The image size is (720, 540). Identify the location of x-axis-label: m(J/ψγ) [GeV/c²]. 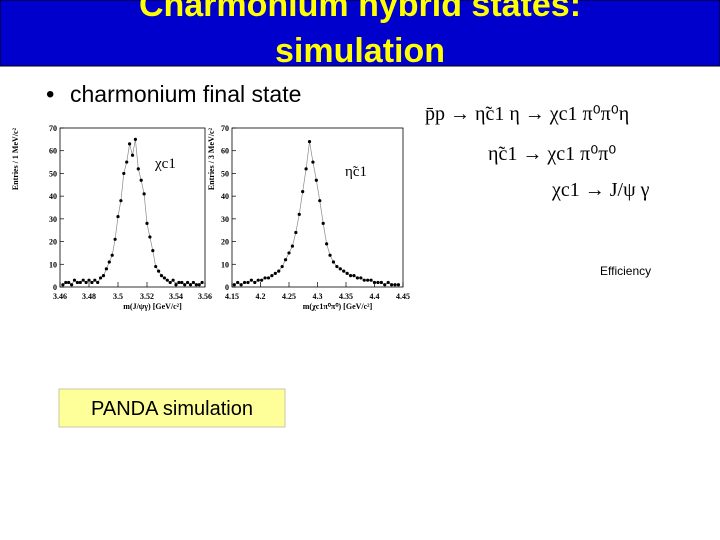
(152, 306).